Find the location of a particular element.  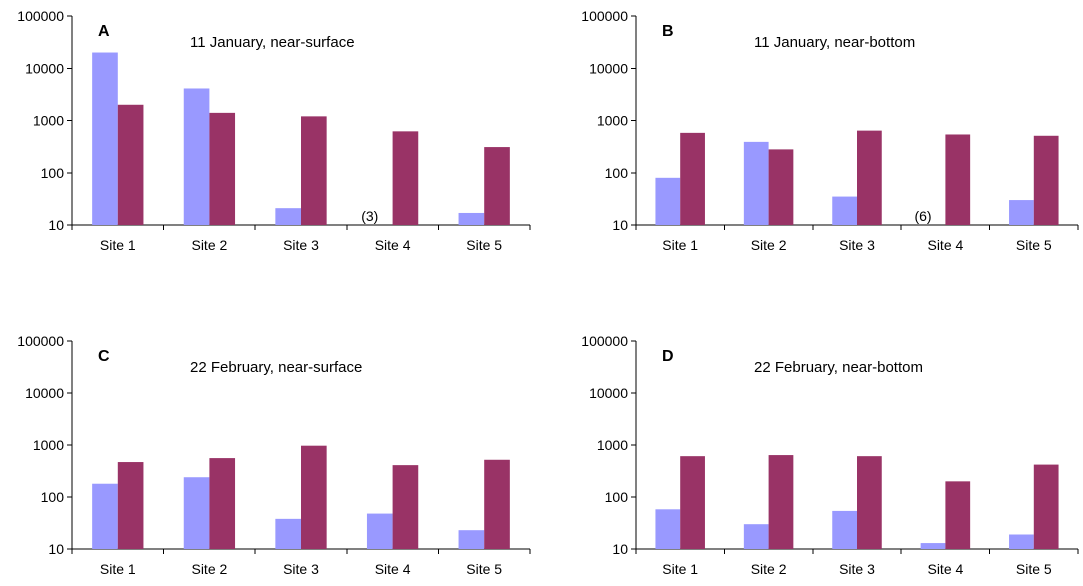

panel-b-x-tick-label: Site 2 is located at coordinates (769, 245).